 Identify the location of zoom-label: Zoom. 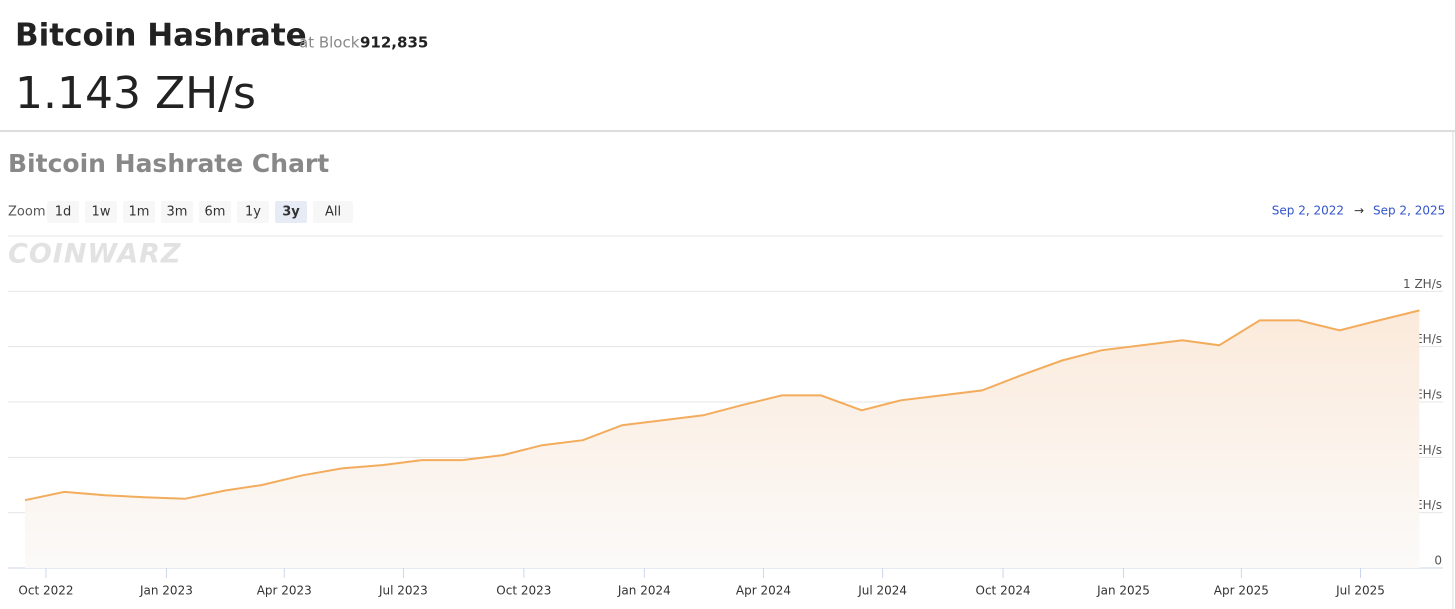
(26, 212).